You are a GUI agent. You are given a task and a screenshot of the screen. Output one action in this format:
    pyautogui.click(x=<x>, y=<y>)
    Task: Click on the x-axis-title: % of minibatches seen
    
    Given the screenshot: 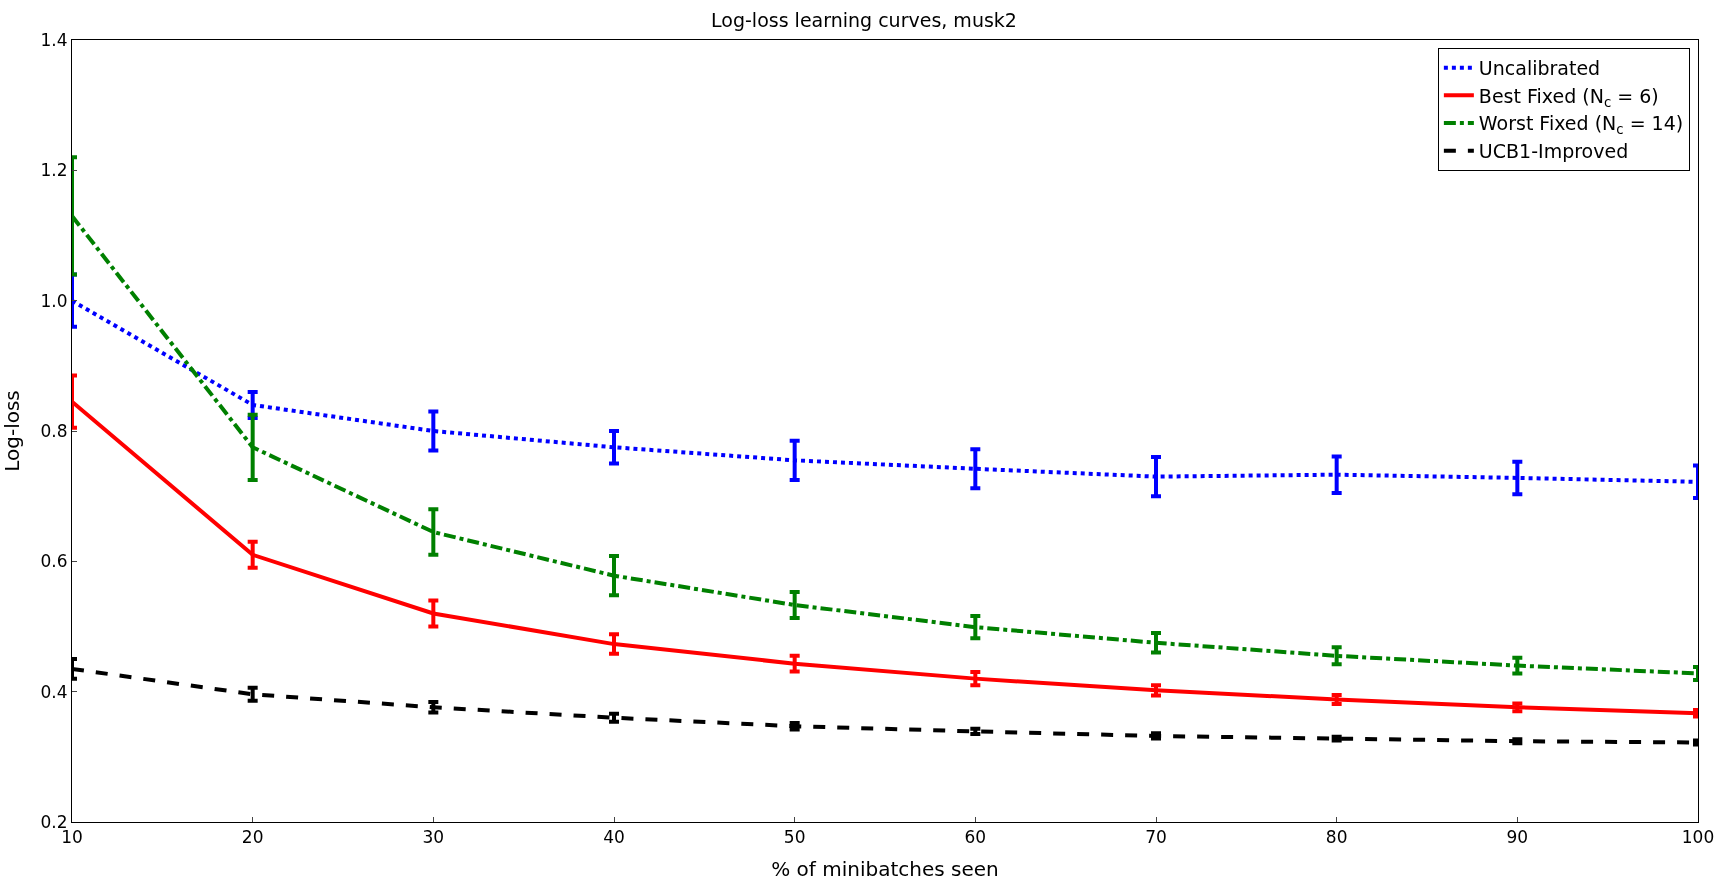 What is the action you would take?
    pyautogui.click(x=885, y=868)
    